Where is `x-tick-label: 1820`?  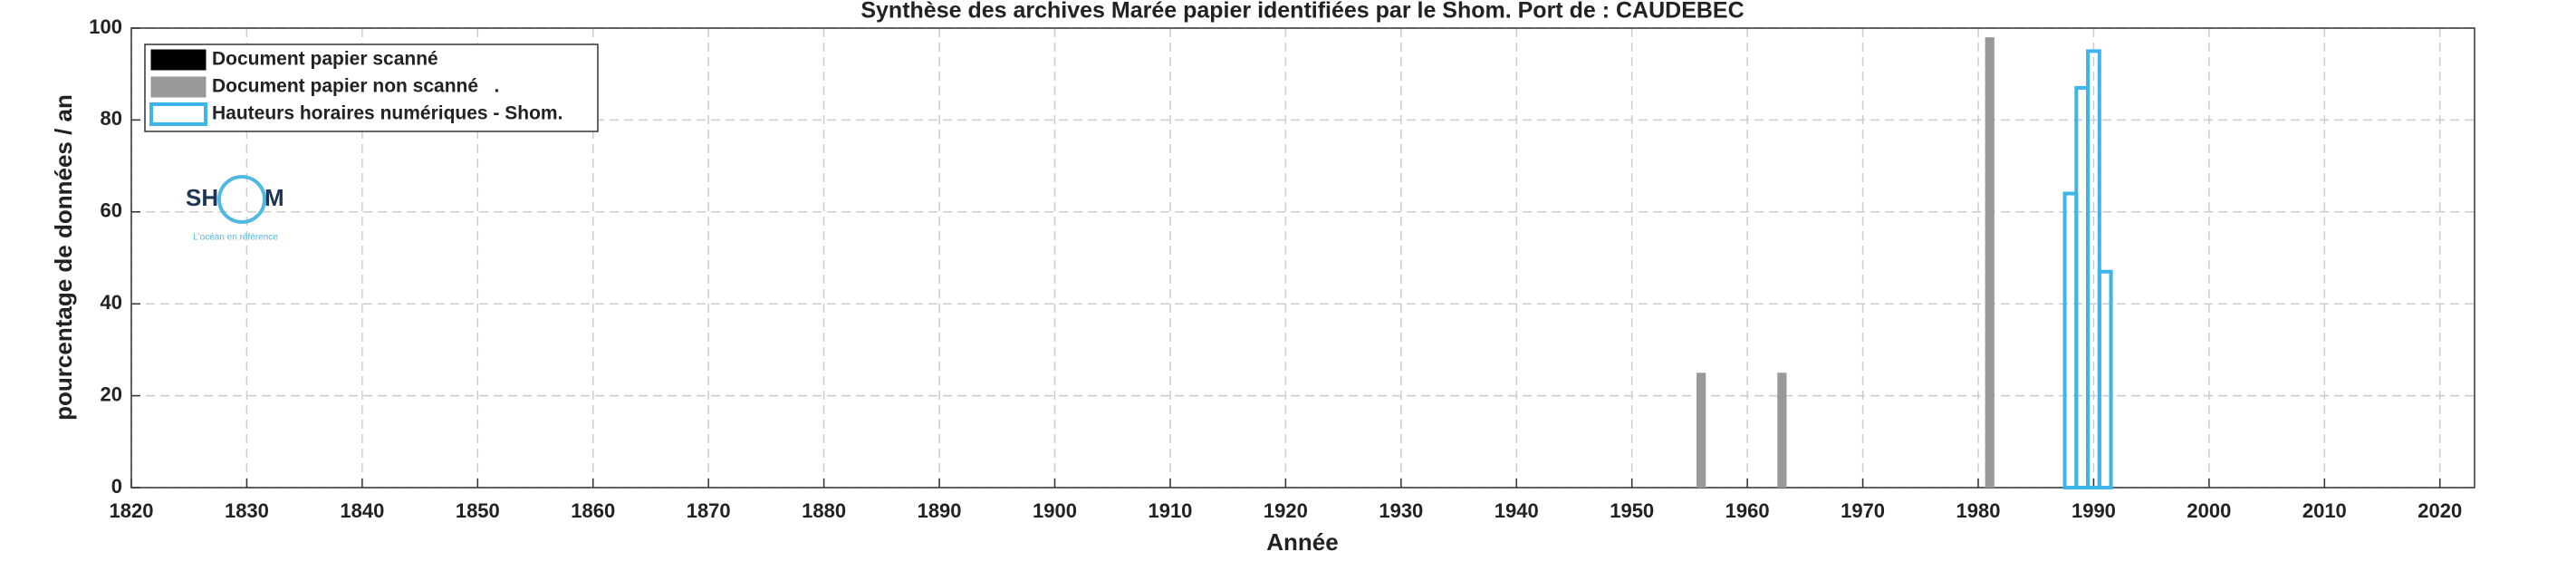
x-tick-label: 1820 is located at coordinates (132, 510).